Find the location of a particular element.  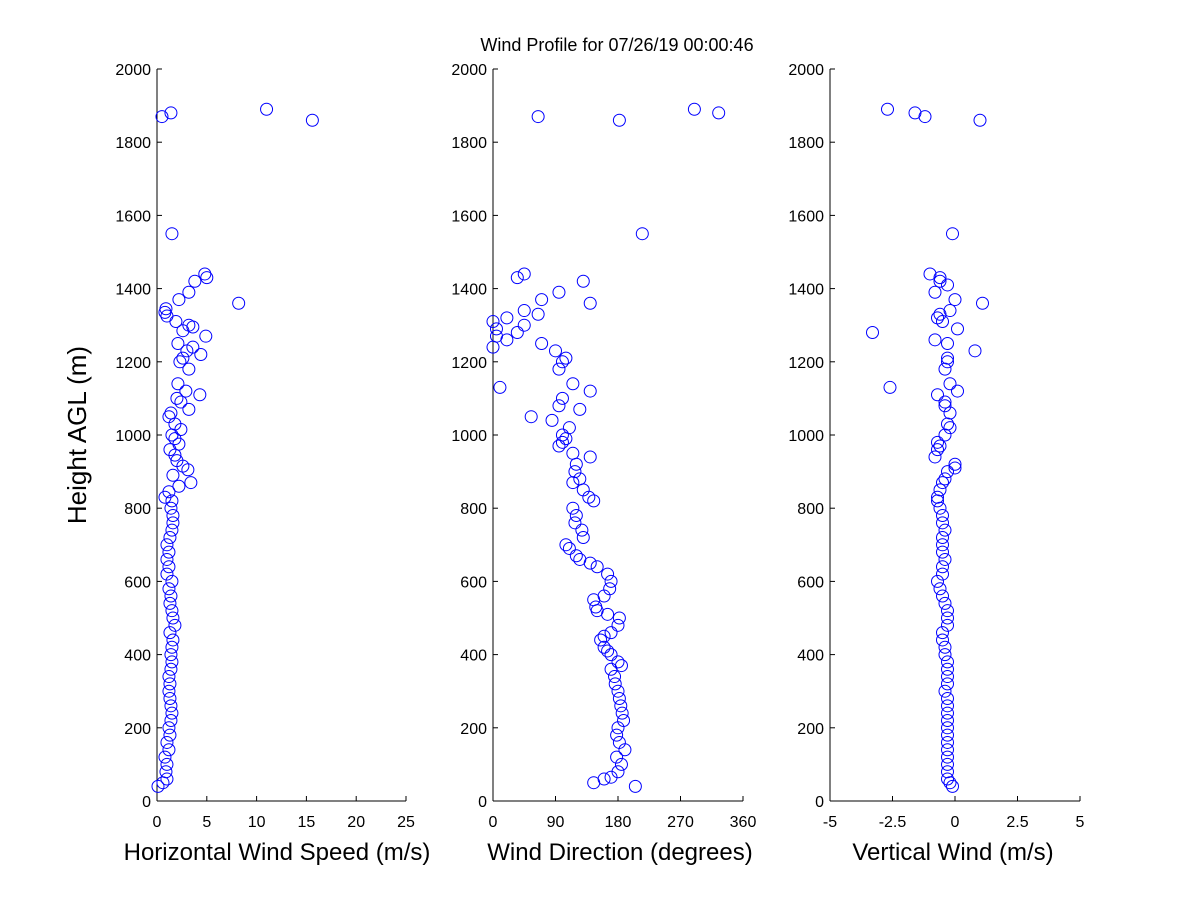

x-tick-label: 360 is located at coordinates (743, 822).